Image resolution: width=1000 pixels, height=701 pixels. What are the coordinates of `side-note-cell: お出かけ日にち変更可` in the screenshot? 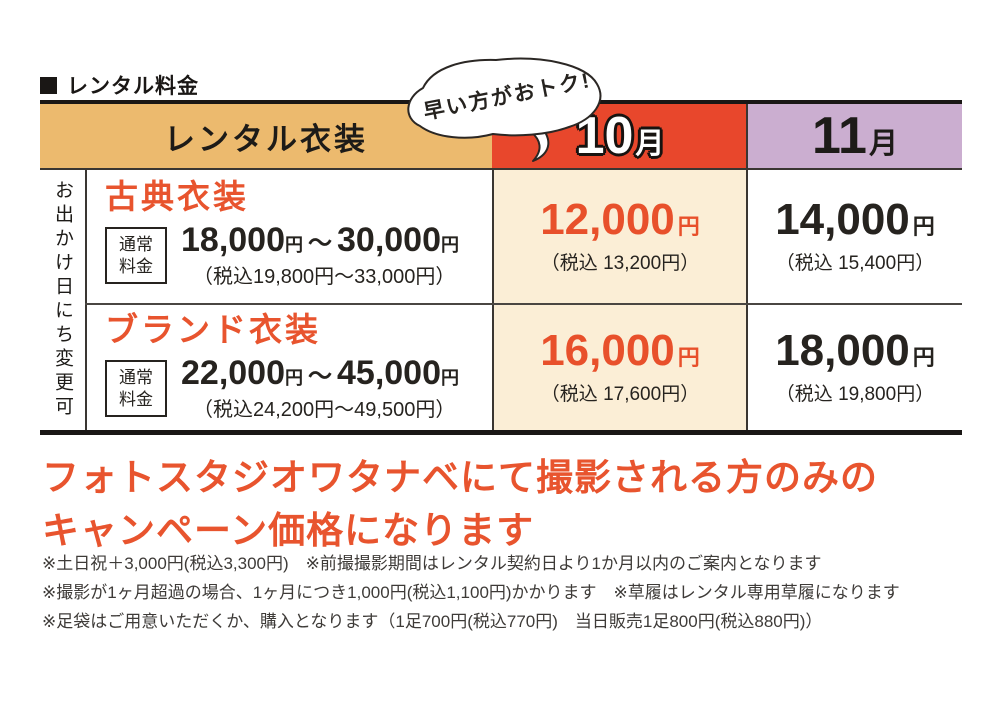 It's located at (62, 300).